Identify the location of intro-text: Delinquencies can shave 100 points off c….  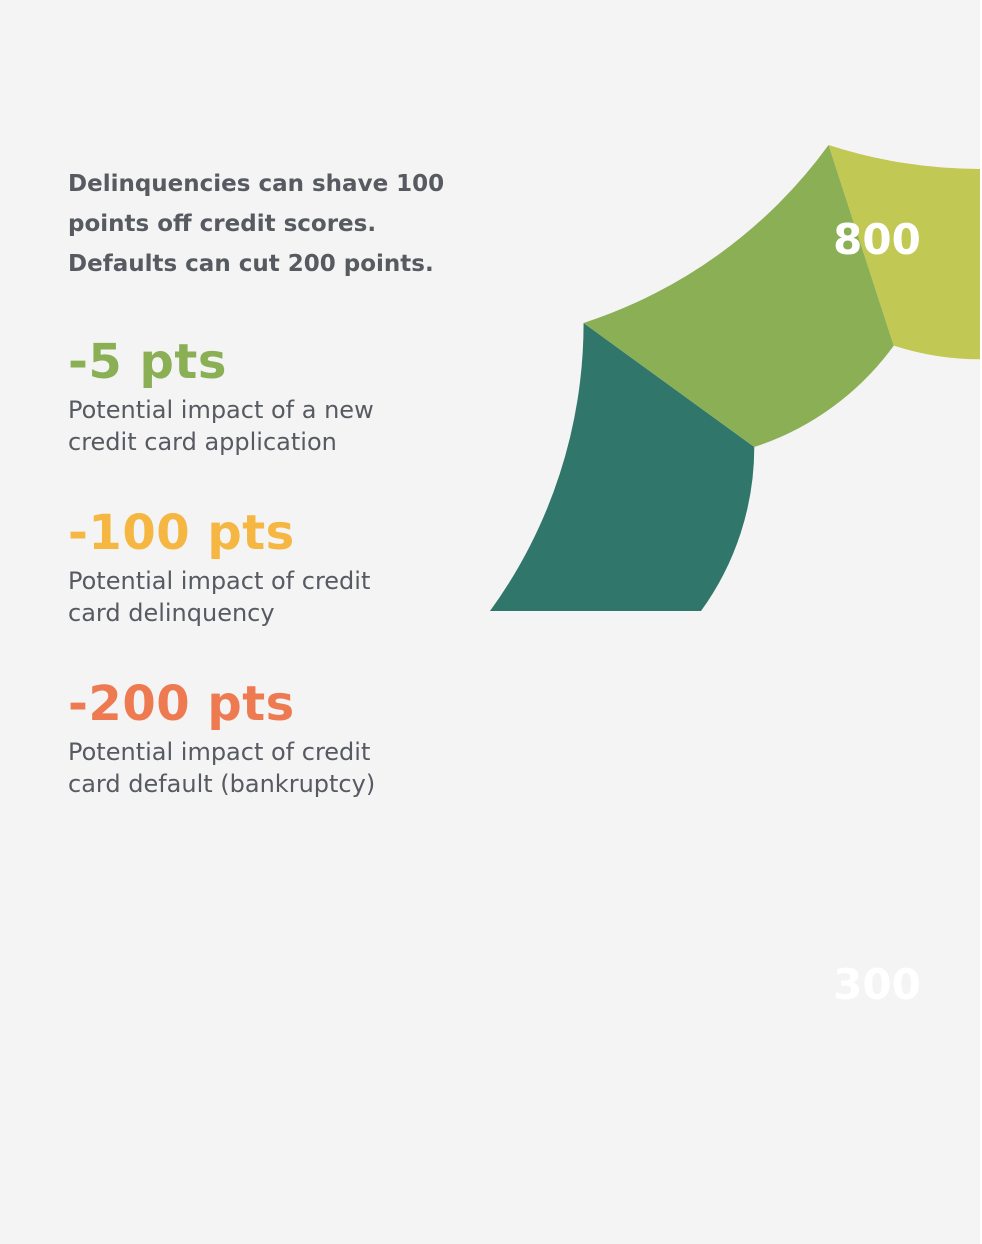
(278, 224).